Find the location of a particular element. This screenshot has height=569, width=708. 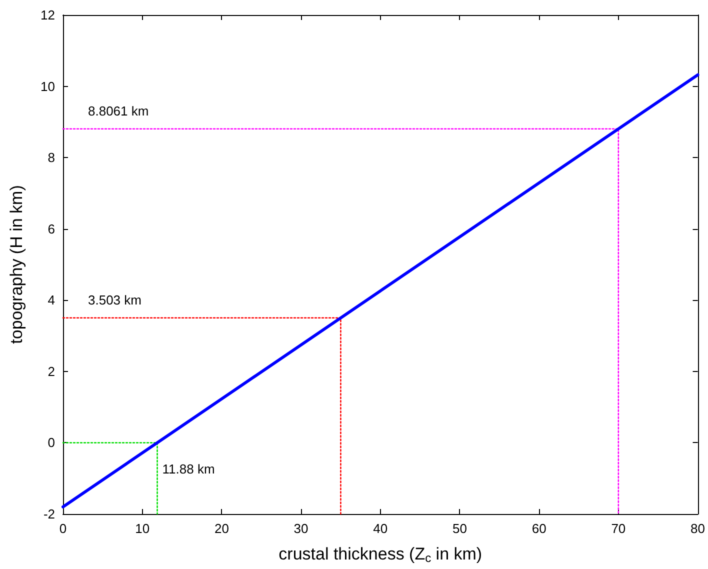

annotation: 3.503 km is located at coordinates (115, 300).